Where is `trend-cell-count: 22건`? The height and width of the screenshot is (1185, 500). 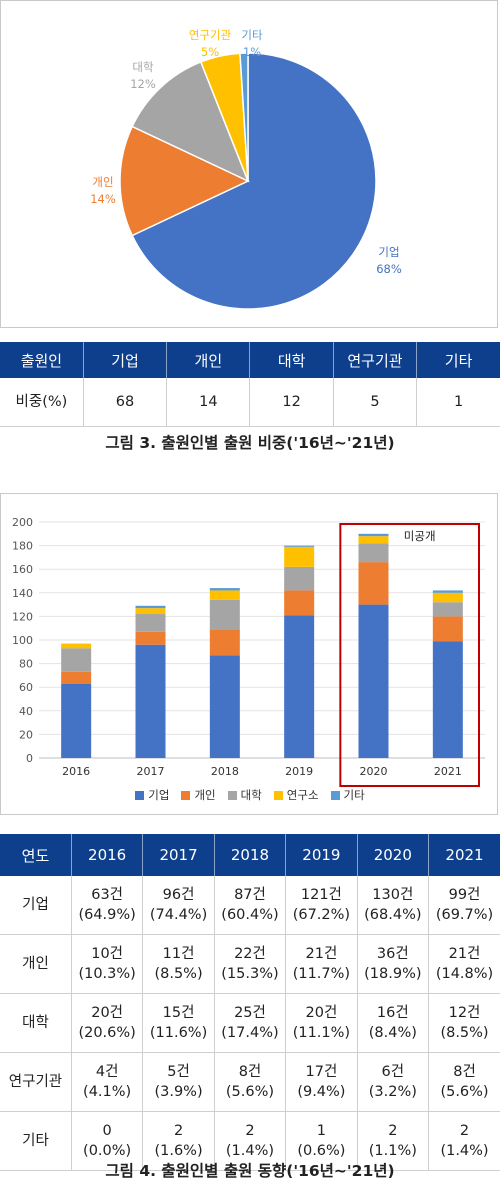
trend-cell-count: 22건 is located at coordinates (250, 954).